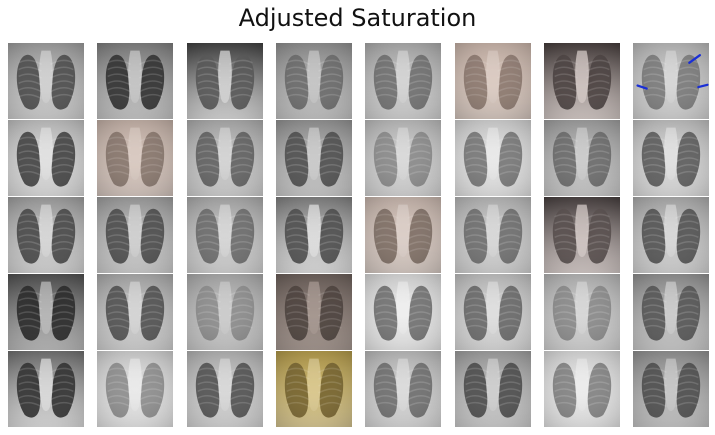 The image size is (715, 435). I want to click on figure-title: Adjusted Saturation, so click(357, 18).